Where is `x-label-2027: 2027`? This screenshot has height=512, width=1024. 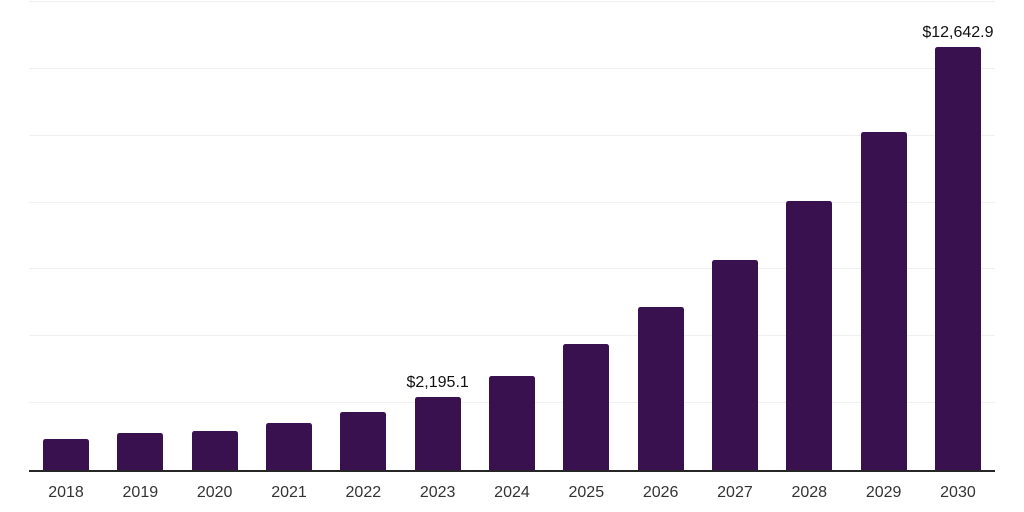 x-label-2027: 2027 is located at coordinates (735, 492).